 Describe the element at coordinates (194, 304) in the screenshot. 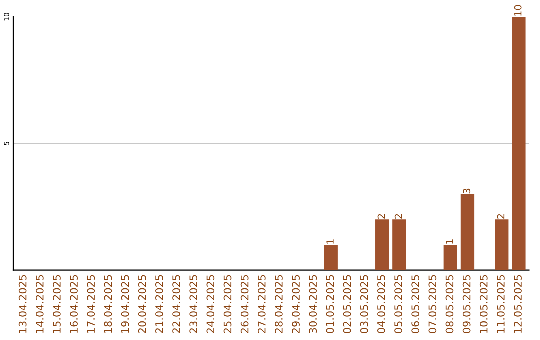

I see `x-tick-label: 23.04.2025` at that location.